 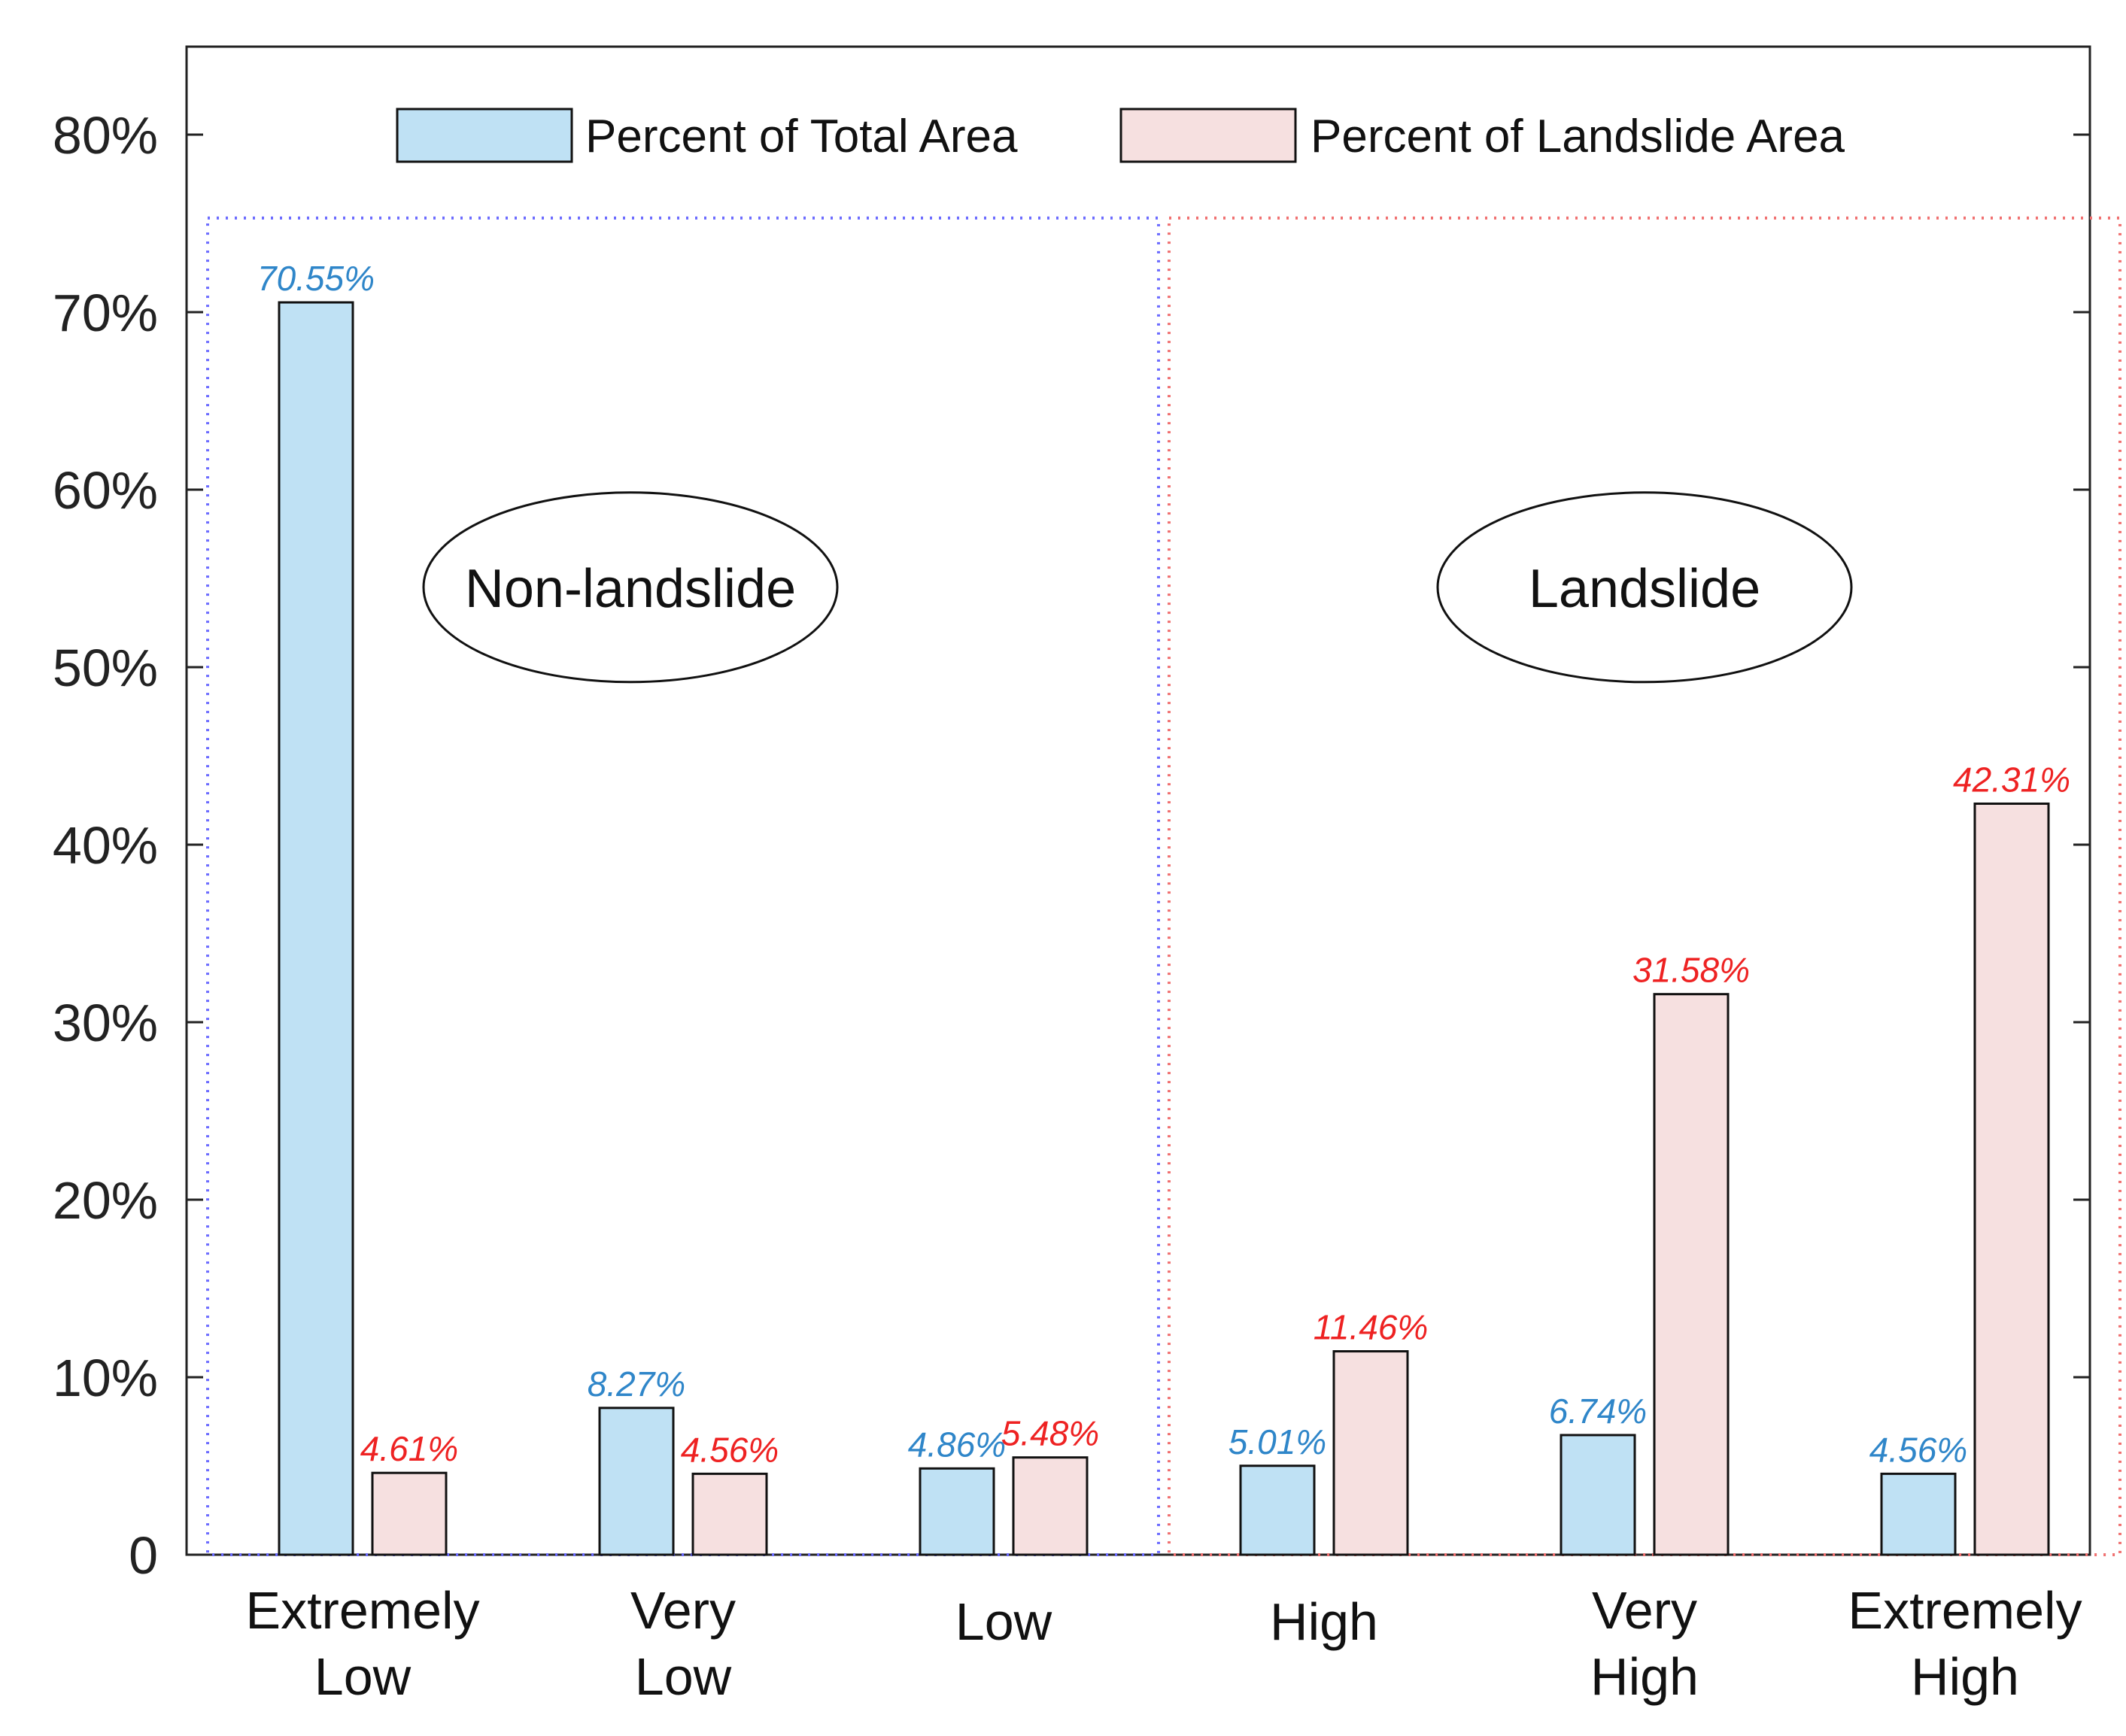 What do you see at coordinates (1050, 1433) in the screenshot?
I see `bar-value-label: 5.48%` at bounding box center [1050, 1433].